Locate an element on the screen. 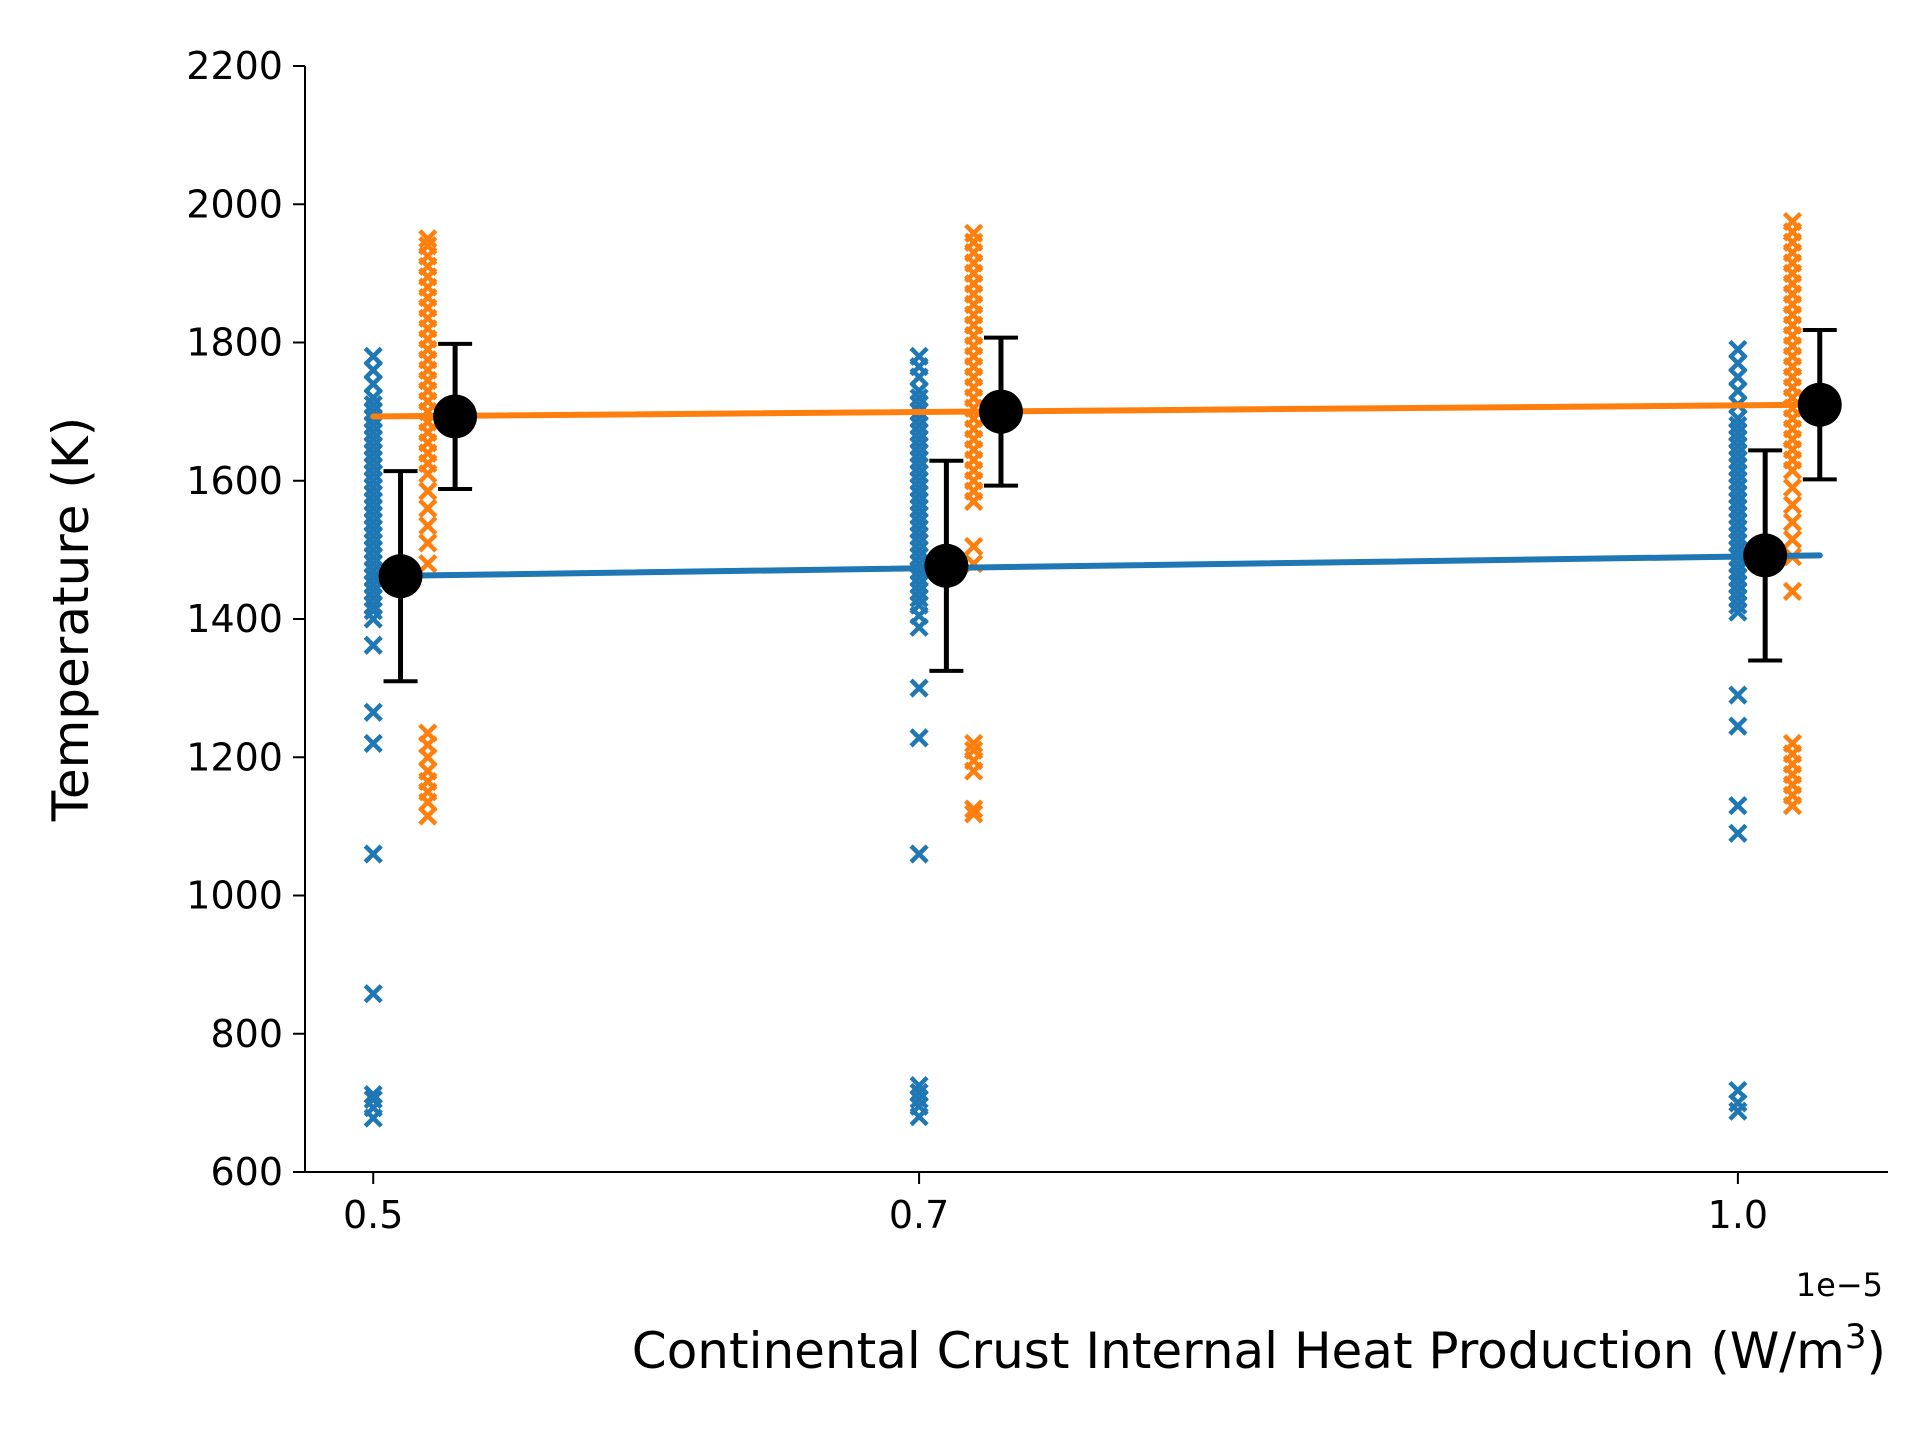  y-tick-label: 1000 is located at coordinates (234, 896).